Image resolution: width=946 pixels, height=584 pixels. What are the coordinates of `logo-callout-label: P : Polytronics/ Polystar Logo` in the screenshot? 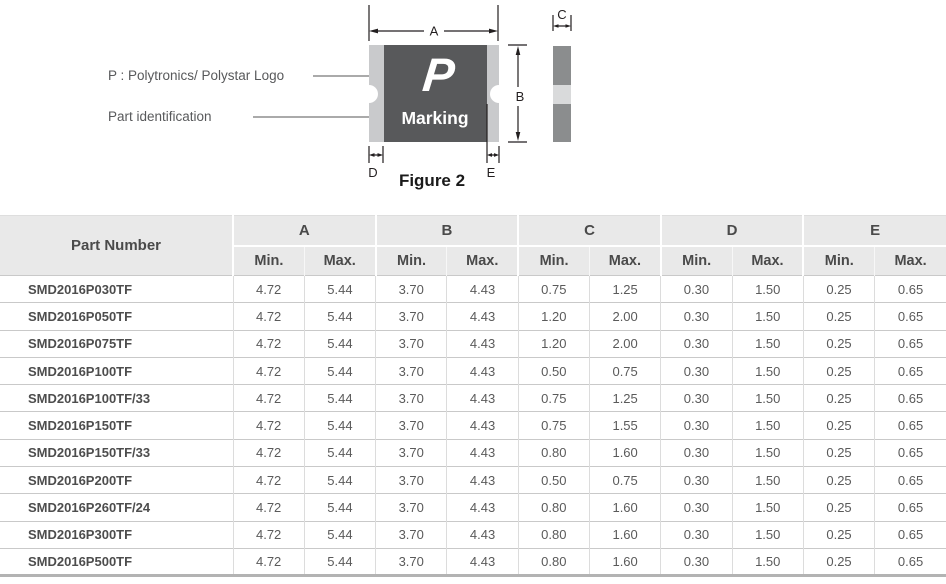 It's located at (196, 75).